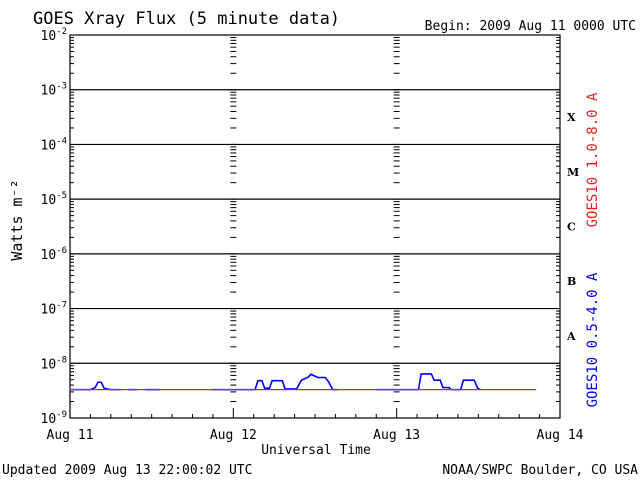 This screenshot has height=480, width=640. I want to click on y-tick-label: 10⁻⁵, so click(54, 199).